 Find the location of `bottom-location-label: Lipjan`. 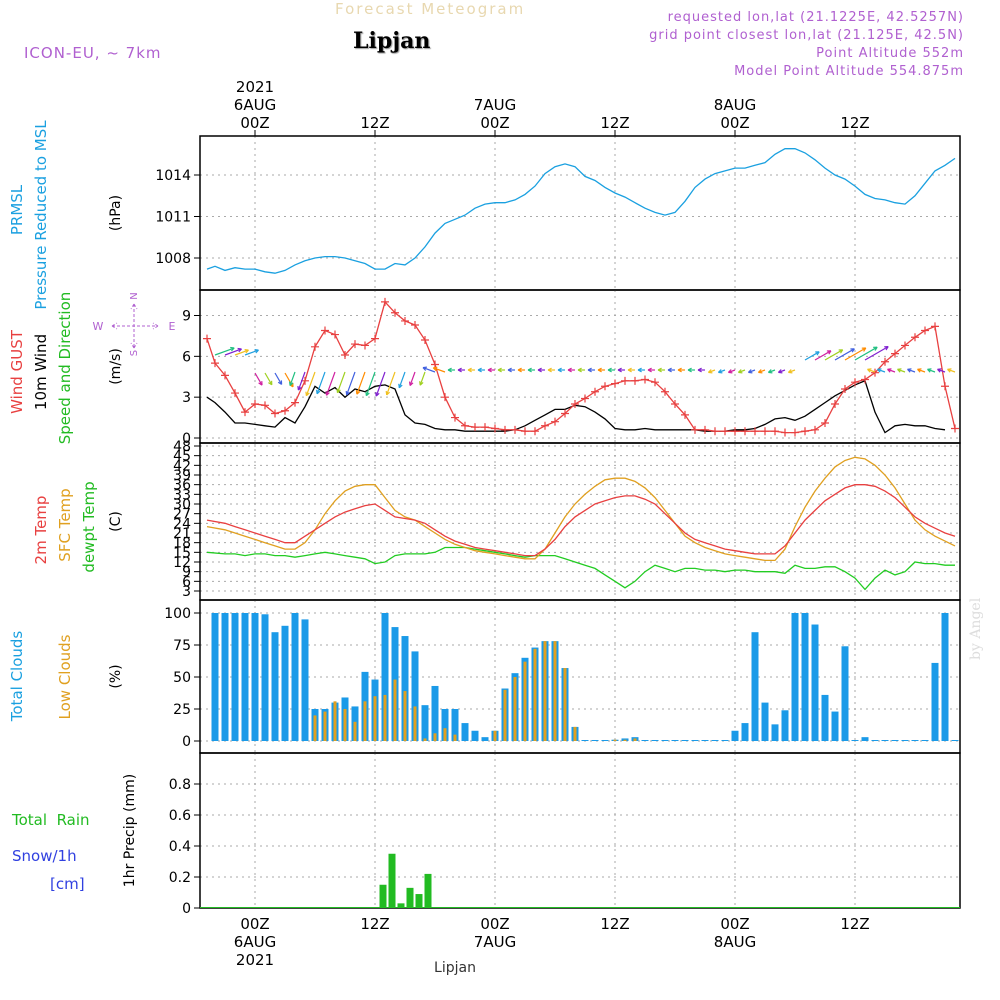

bottom-location-label: Lipjan is located at coordinates (455, 968).